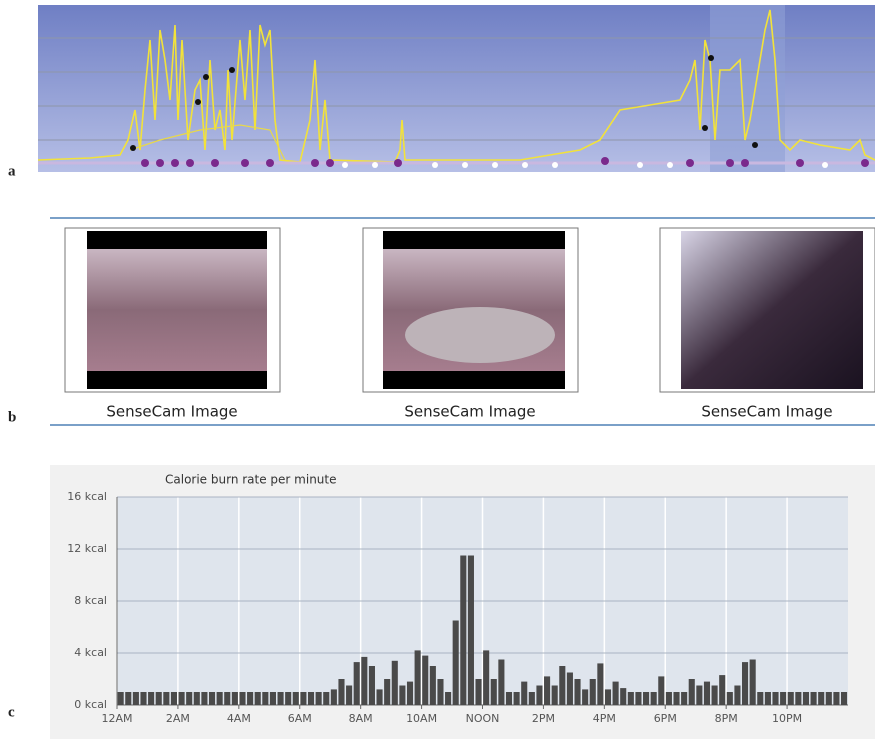  I want to click on panel-label: c, so click(11, 712).